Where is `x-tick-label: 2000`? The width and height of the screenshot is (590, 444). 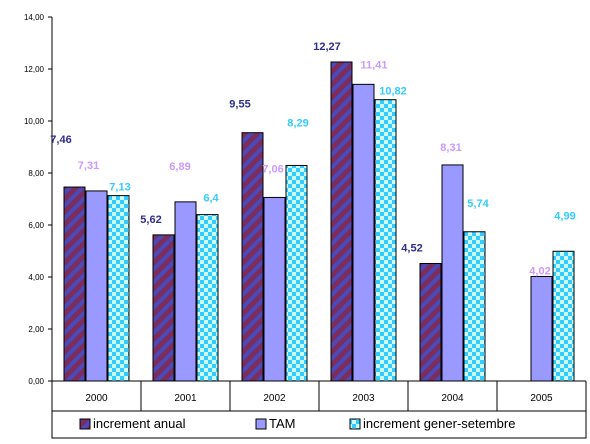
x-tick-label: 2000 is located at coordinates (96, 398).